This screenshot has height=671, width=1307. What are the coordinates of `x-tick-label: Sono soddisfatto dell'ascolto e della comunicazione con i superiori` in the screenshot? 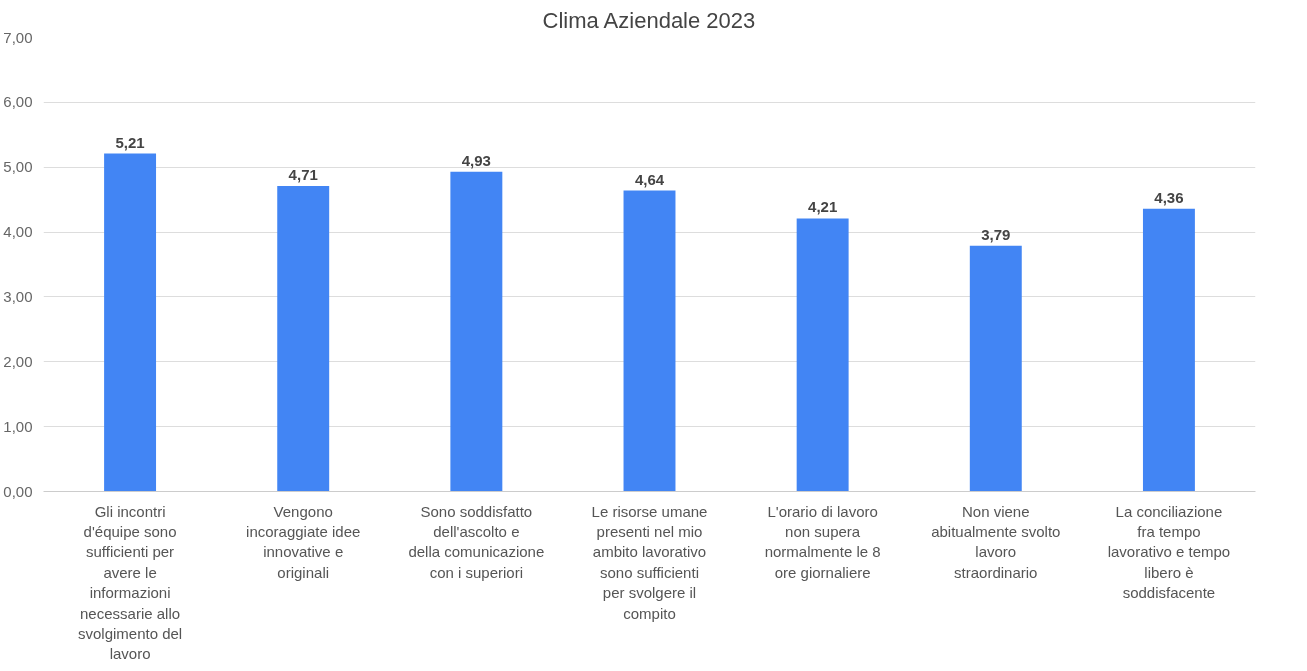 It's located at (476, 541).